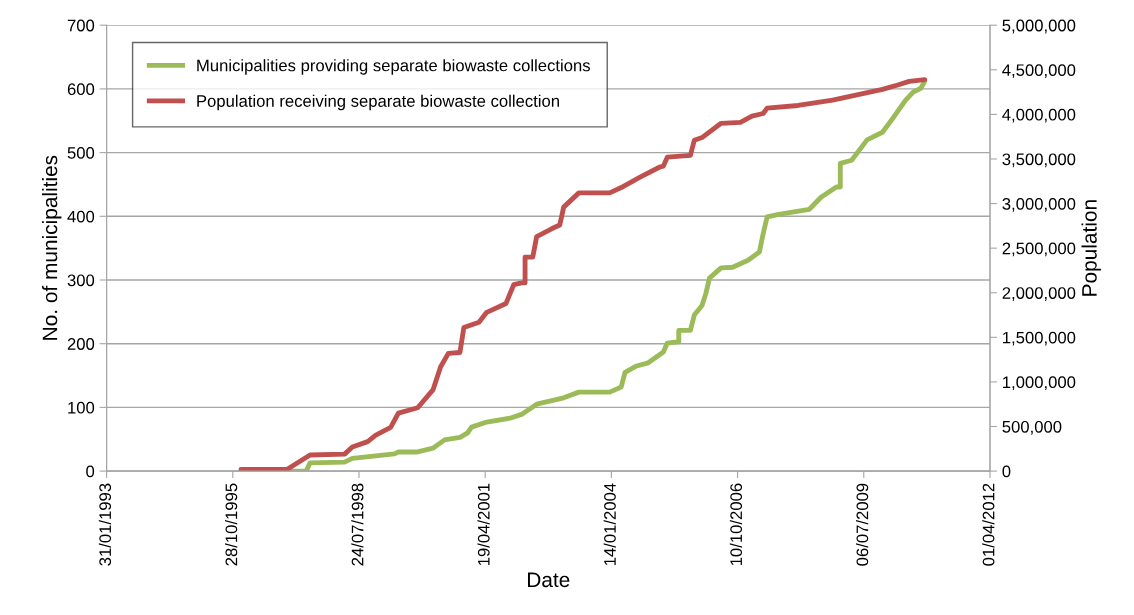  What do you see at coordinates (81, 153) in the screenshot?
I see `y-tick-label: 500` at bounding box center [81, 153].